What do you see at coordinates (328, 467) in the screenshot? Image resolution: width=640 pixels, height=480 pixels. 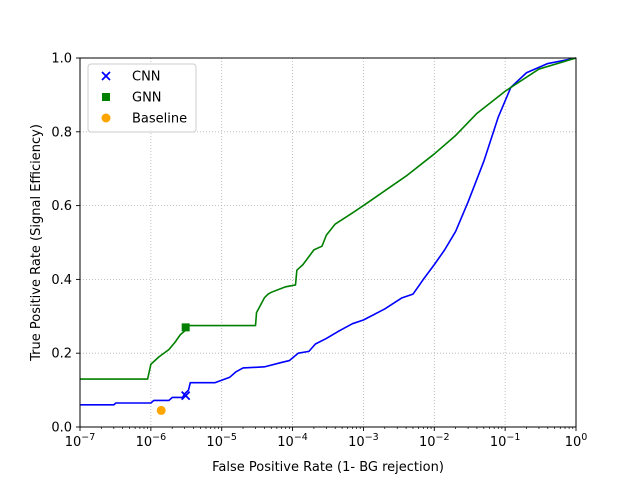 I see `x-axis-label: False Positive Rate (1- BG rejection)` at bounding box center [328, 467].